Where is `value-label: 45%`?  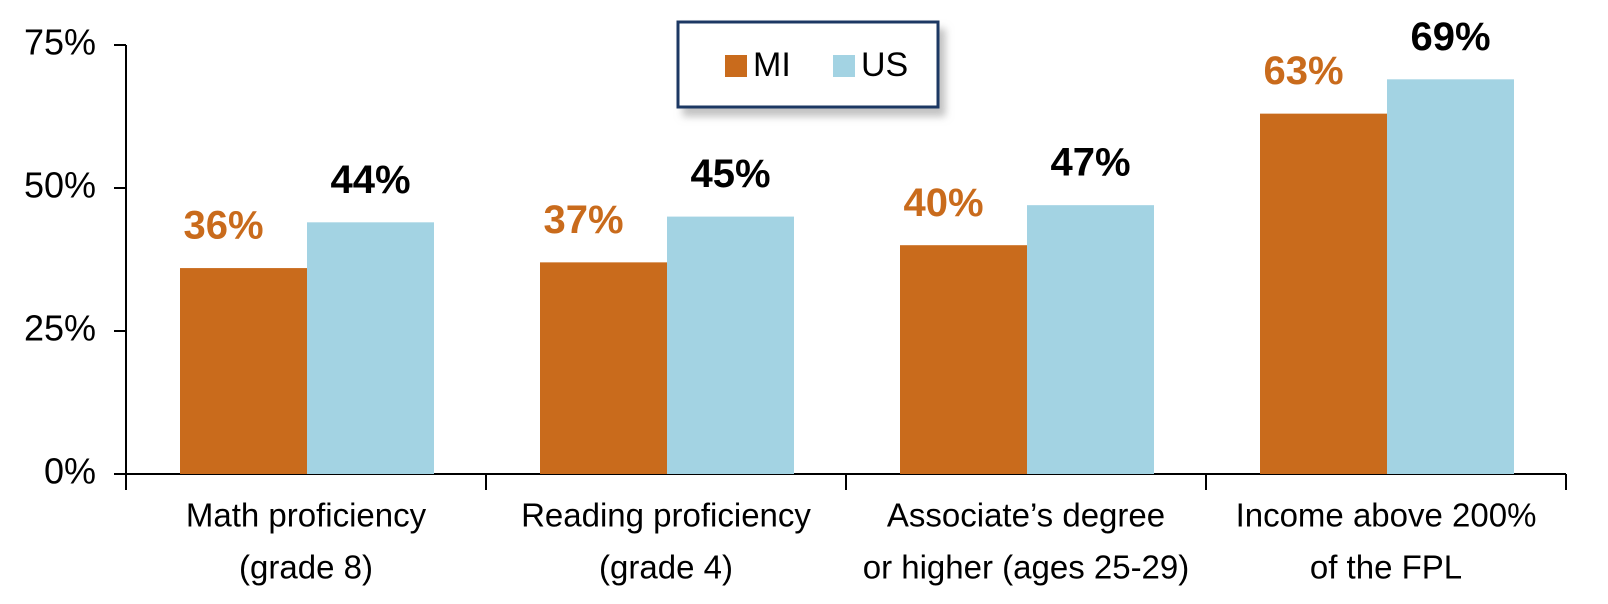
value-label: 45% is located at coordinates (730, 174).